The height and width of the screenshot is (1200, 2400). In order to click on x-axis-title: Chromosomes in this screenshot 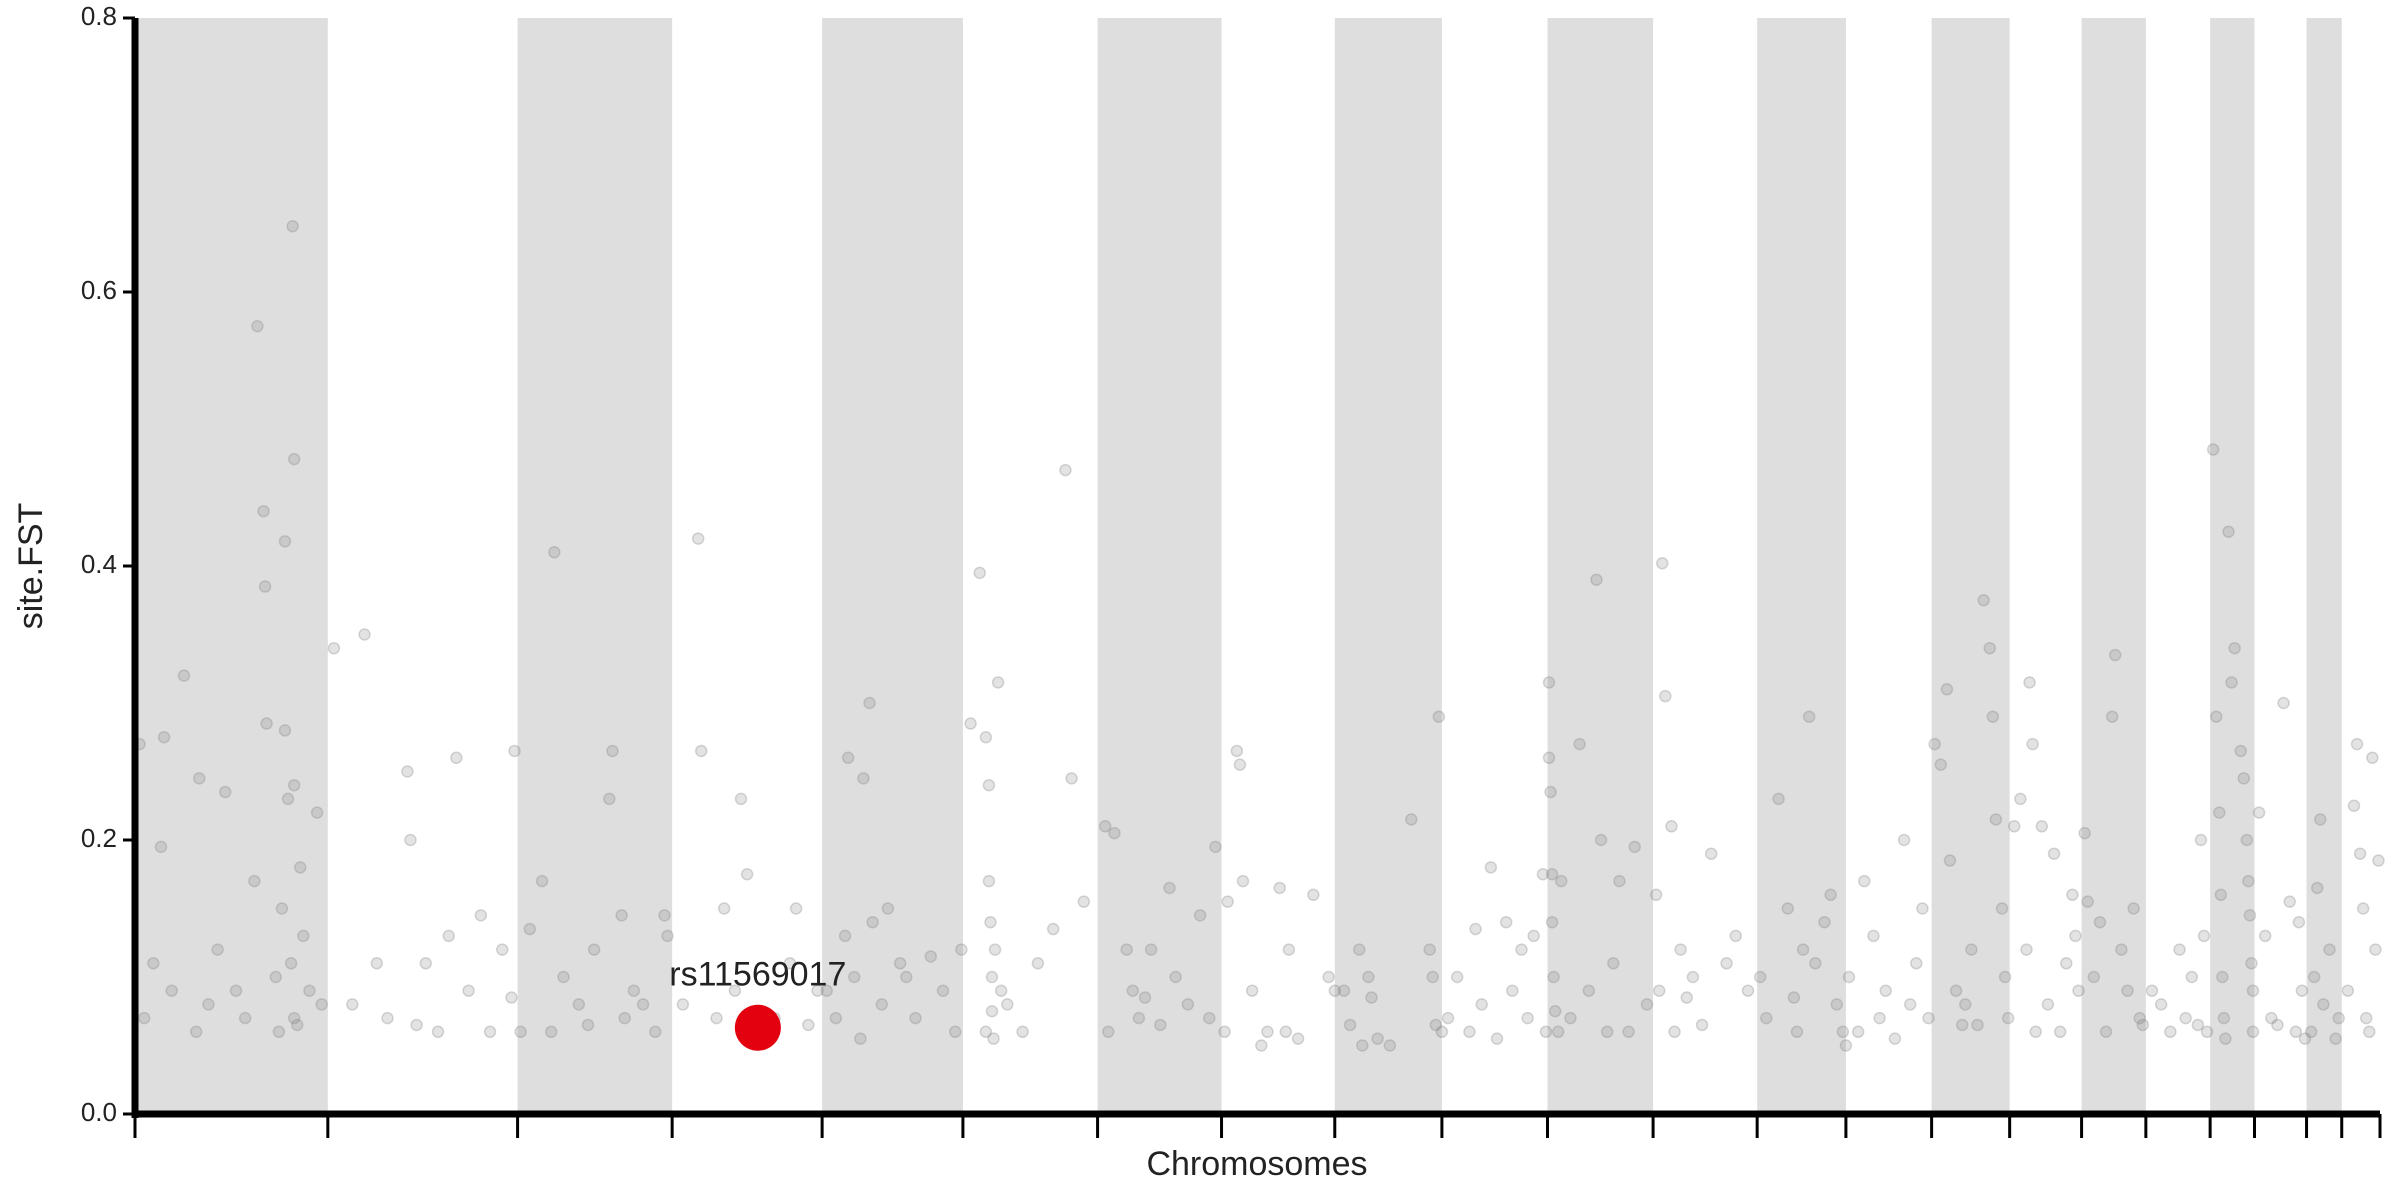, I will do `click(1256, 1164)`.